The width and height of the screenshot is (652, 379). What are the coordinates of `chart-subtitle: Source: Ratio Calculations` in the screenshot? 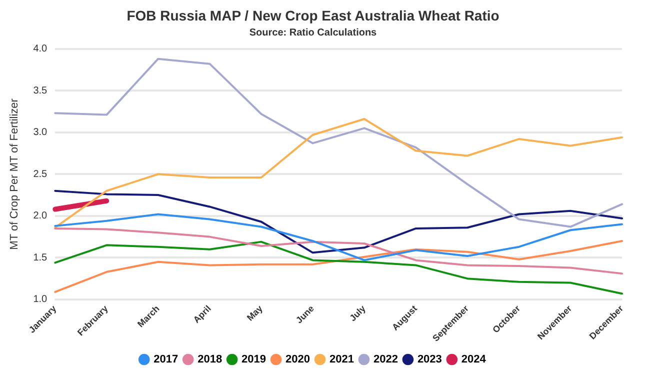 It's located at (313, 33).